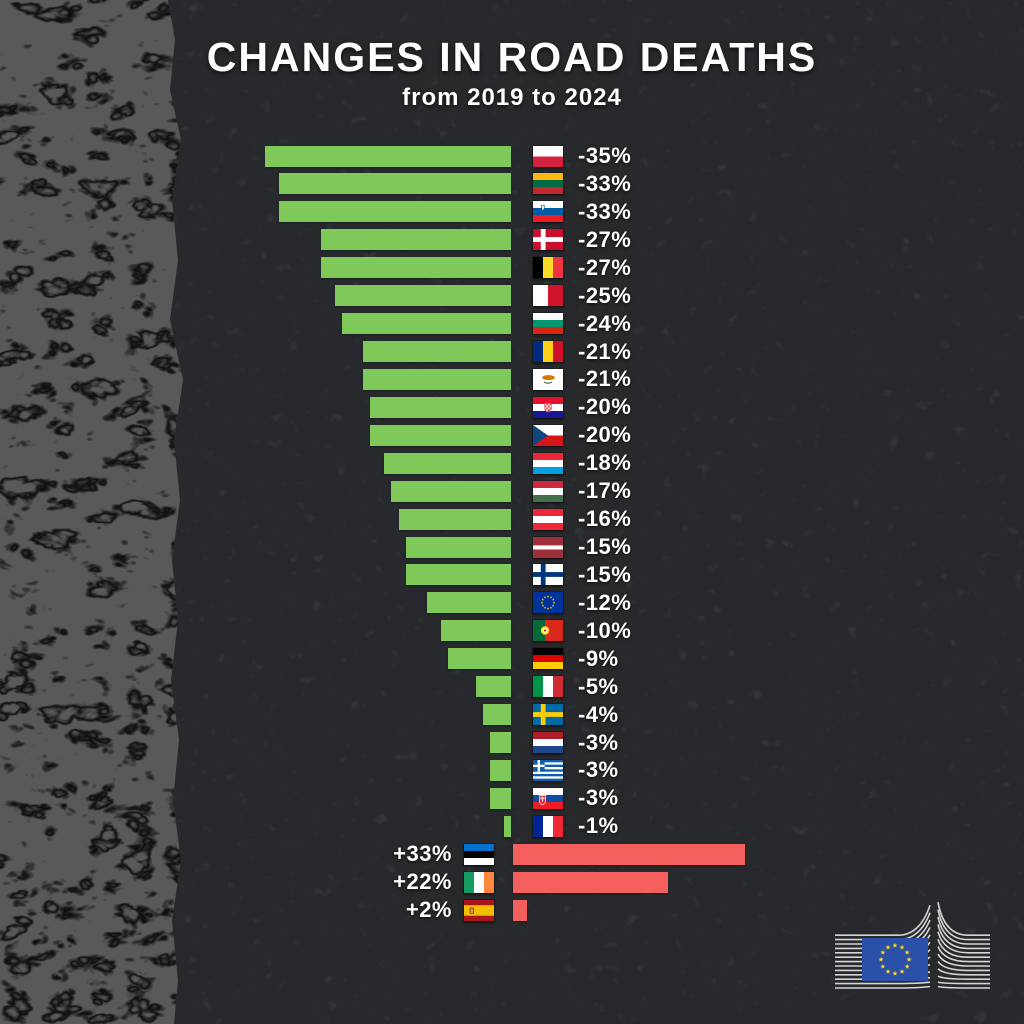 Image resolution: width=1024 pixels, height=1024 pixels. What do you see at coordinates (548, 659) in the screenshot?
I see `flag-icon-germany` at bounding box center [548, 659].